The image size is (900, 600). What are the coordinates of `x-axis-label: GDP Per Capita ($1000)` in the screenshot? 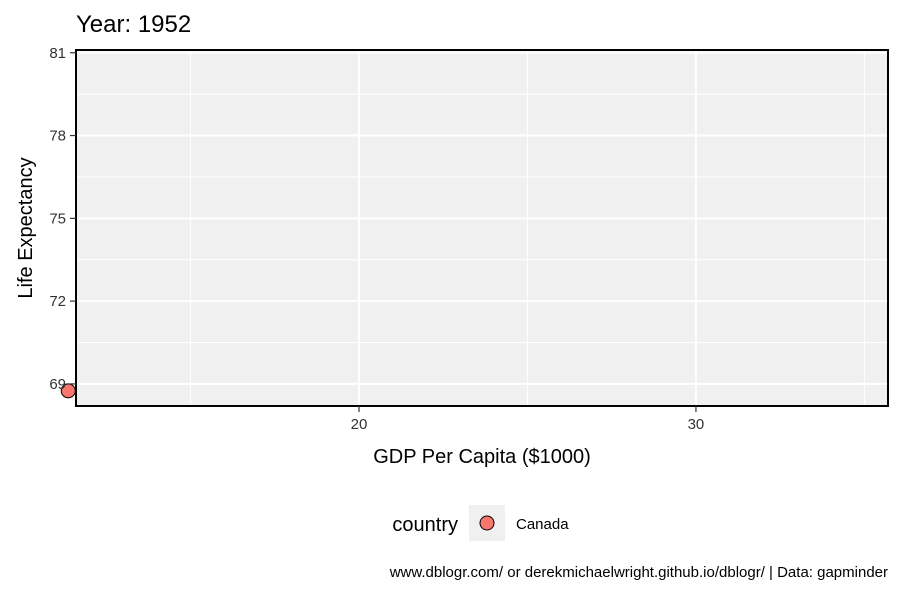 It's located at (482, 457).